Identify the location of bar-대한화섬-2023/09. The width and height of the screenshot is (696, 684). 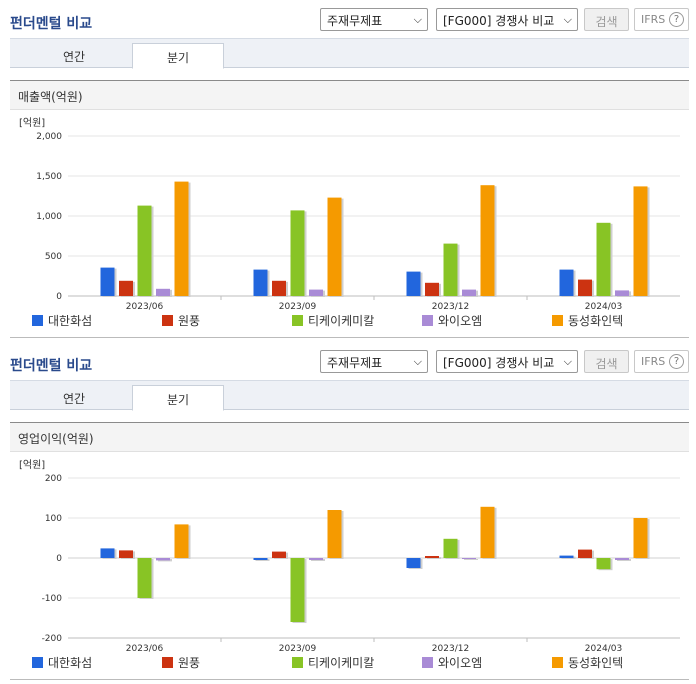
(260, 559).